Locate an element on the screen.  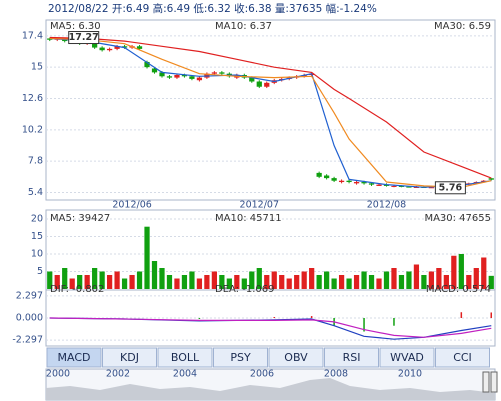
x-tick-label: 2012/08 is located at coordinates (386, 205).